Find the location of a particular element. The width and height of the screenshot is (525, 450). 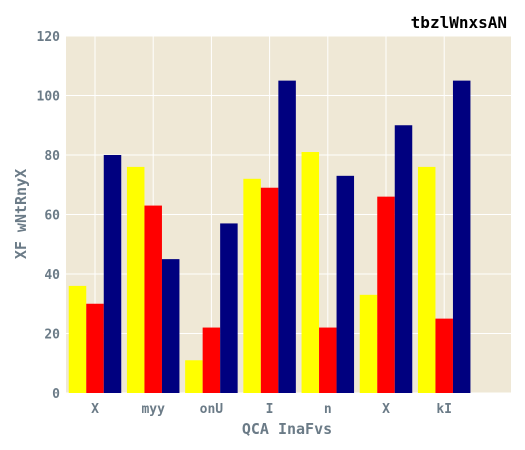

y-tick-label-4: 80 is located at coordinates (52, 156).